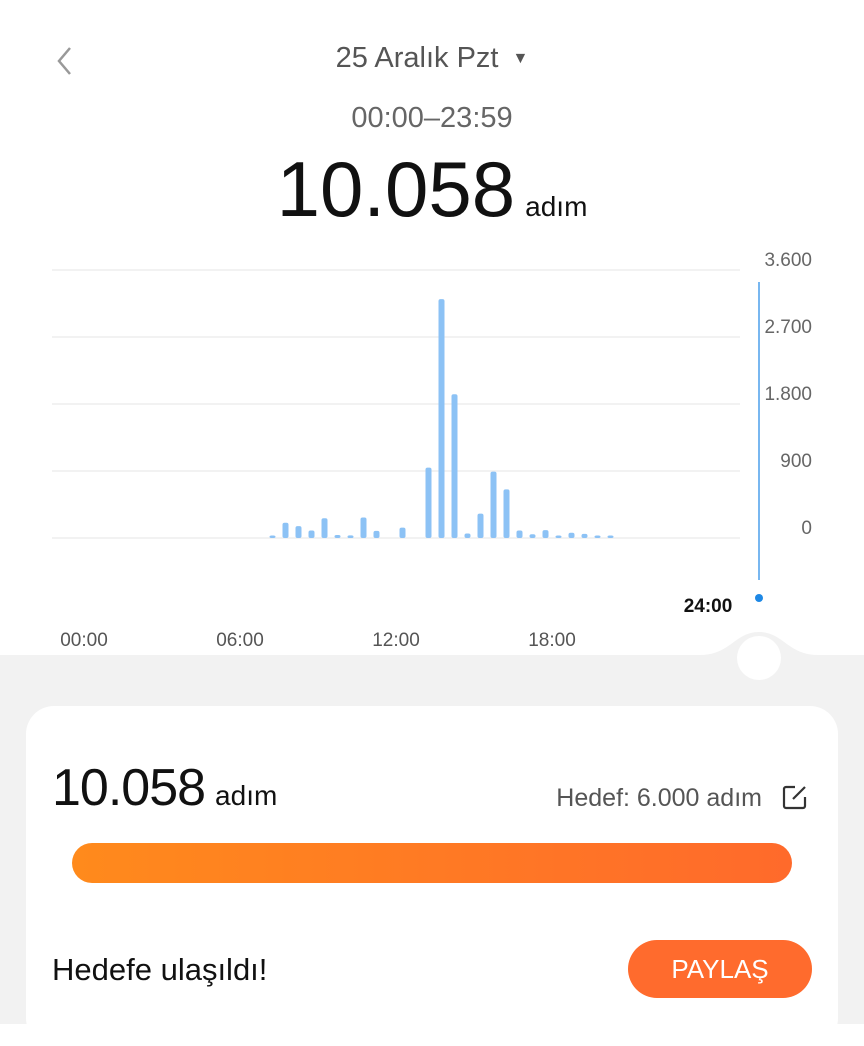 This screenshot has height=1046, width=864. What do you see at coordinates (720, 969) in the screenshot?
I see `share-button: PAYLAŞ` at bounding box center [720, 969].